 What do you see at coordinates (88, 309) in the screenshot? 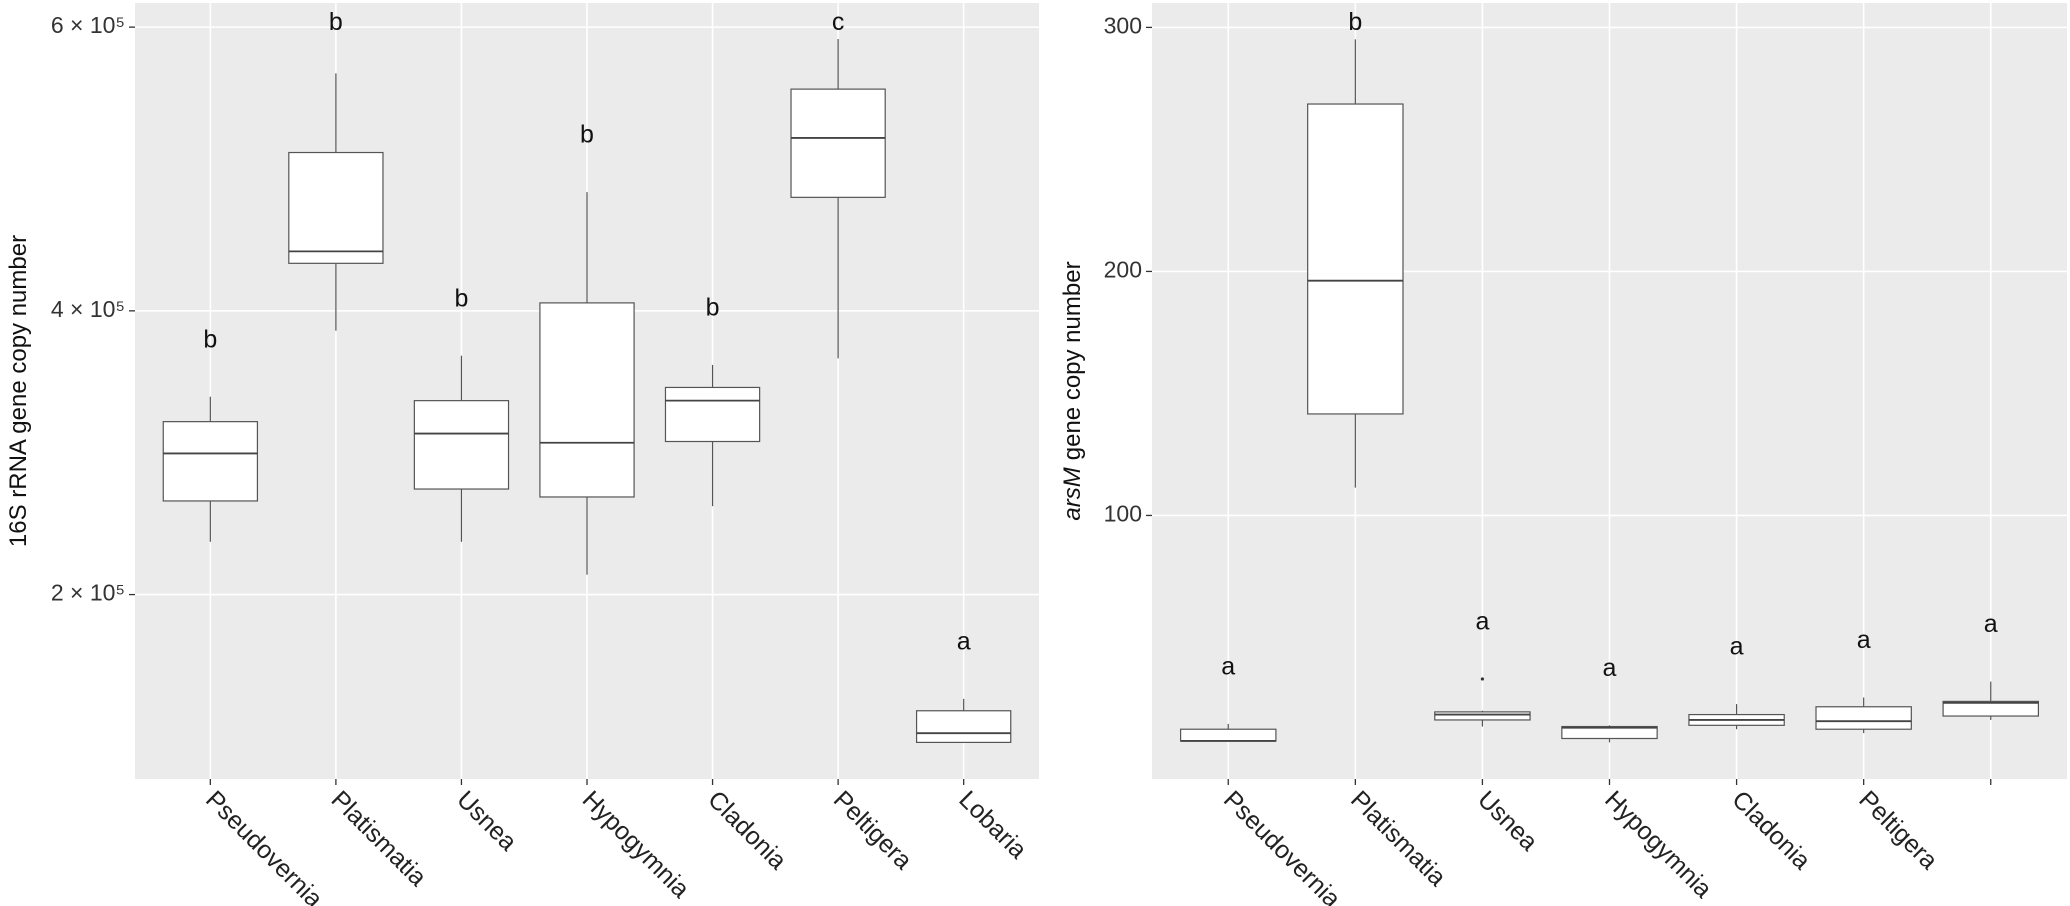
I see `y-tick-label: 4 × 10⁵` at bounding box center [88, 309].